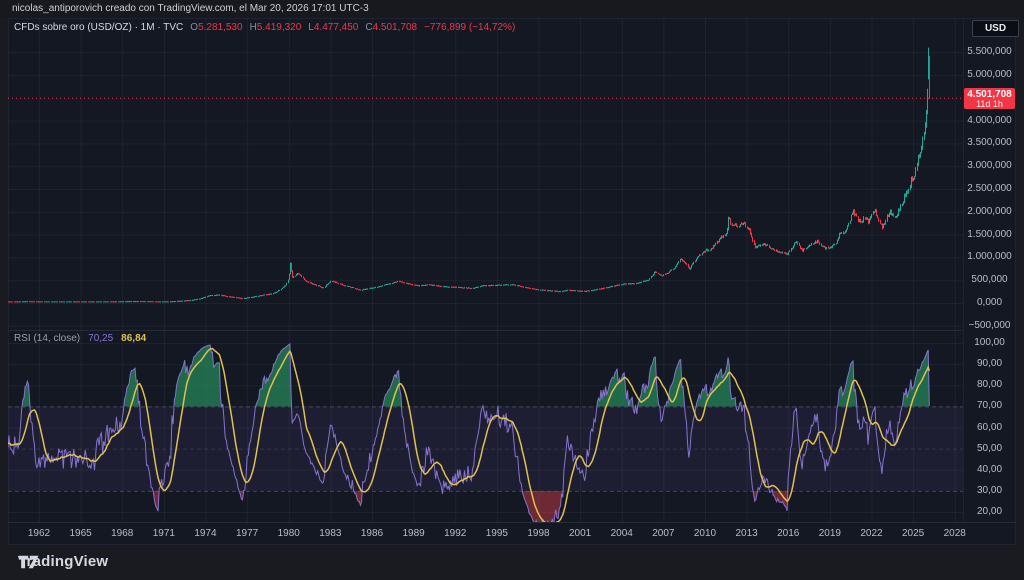  Describe the element at coordinates (330, 533) in the screenshot. I see `year-tick-label: 1983` at that location.